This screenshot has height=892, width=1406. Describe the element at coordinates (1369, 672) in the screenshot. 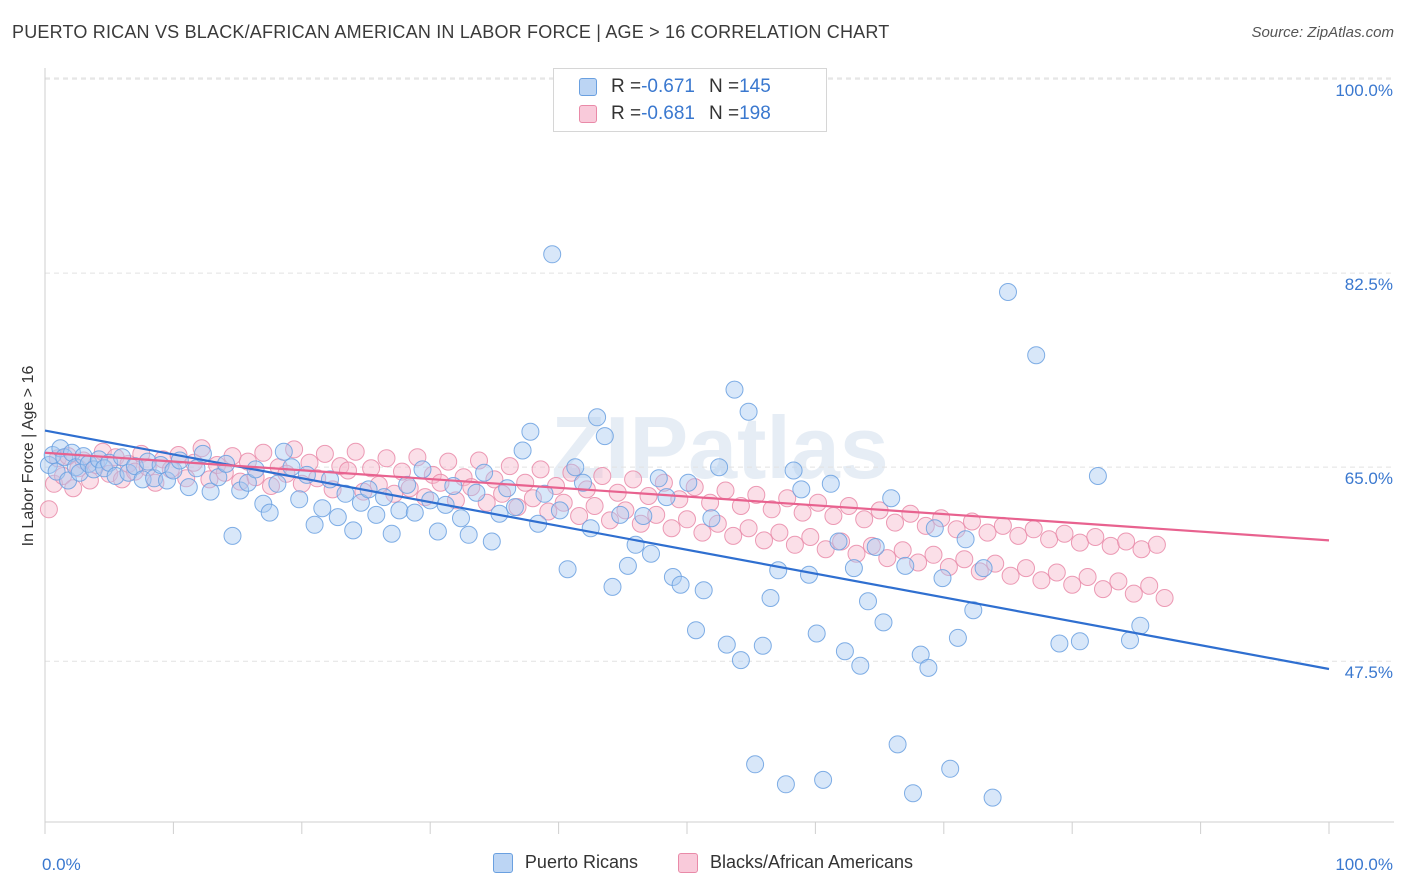

I see `y-tick-label: 47.5%` at that location.